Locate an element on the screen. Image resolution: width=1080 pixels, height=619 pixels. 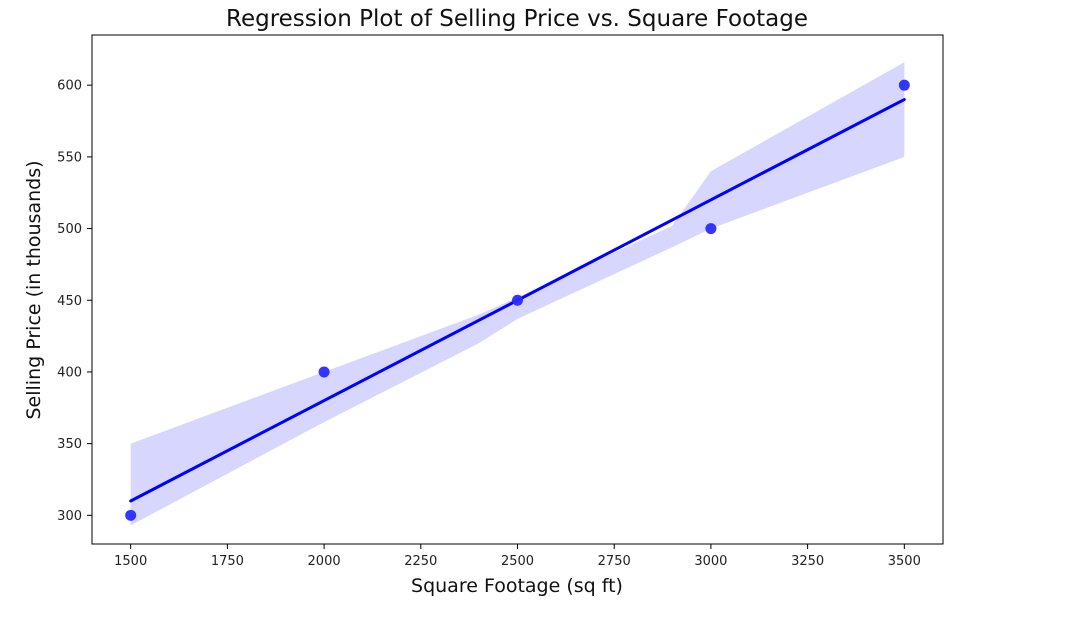
y-axis: 300 350 400 450 500 550 600 is located at coordinates (74, 301).